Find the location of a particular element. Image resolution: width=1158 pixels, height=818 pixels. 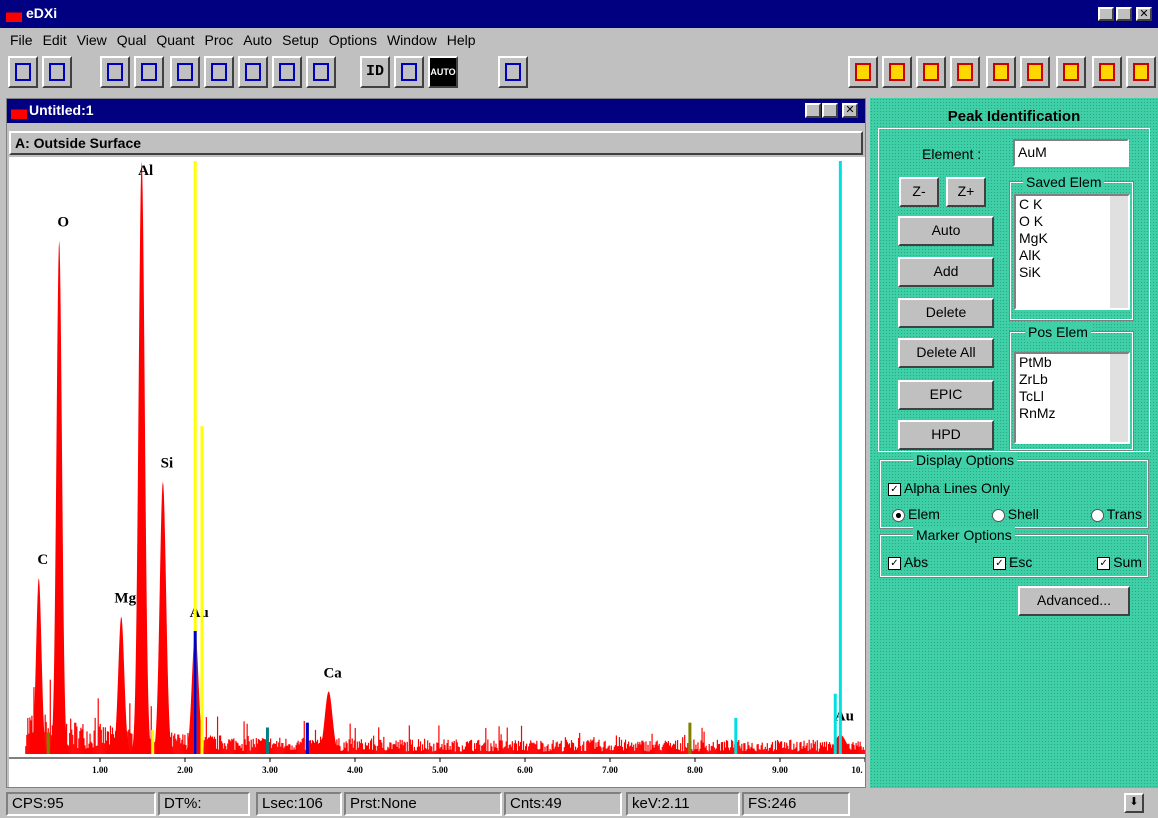

menu-item: File is located at coordinates (21, 40).